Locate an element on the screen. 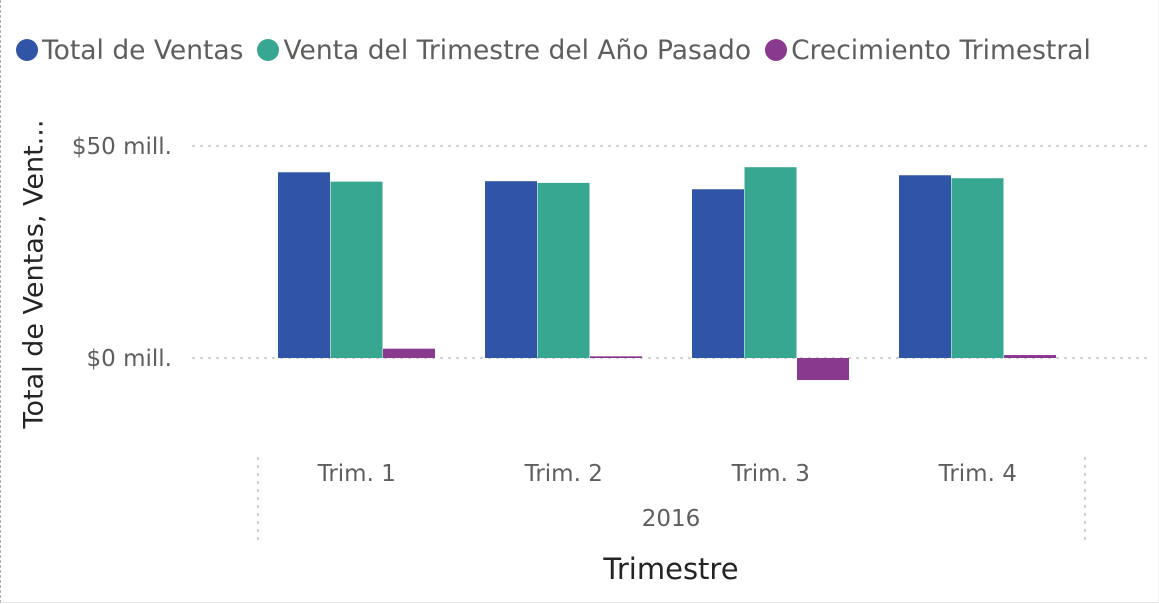  legend-marker-crecimiento is located at coordinates (776, 50).